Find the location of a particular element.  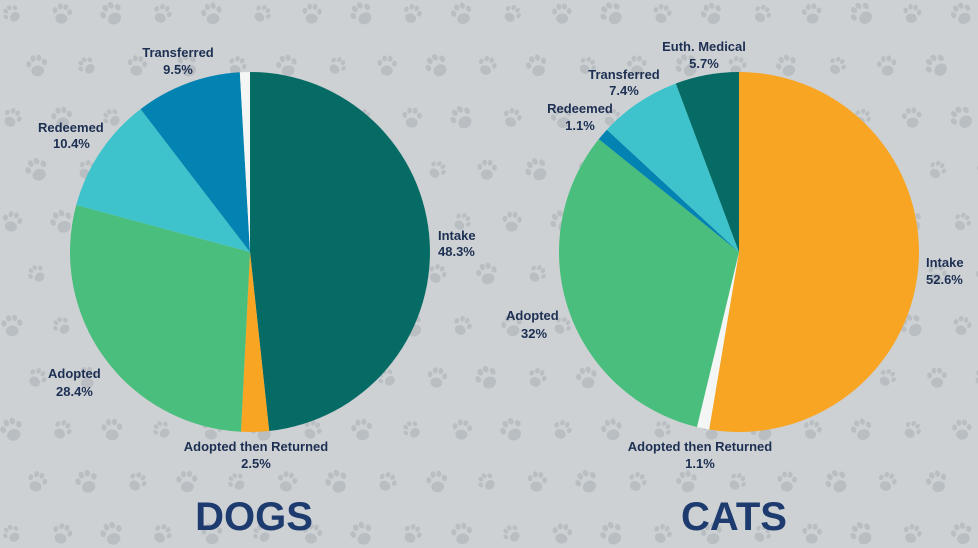

dogs-title: DOGS is located at coordinates (254, 517).